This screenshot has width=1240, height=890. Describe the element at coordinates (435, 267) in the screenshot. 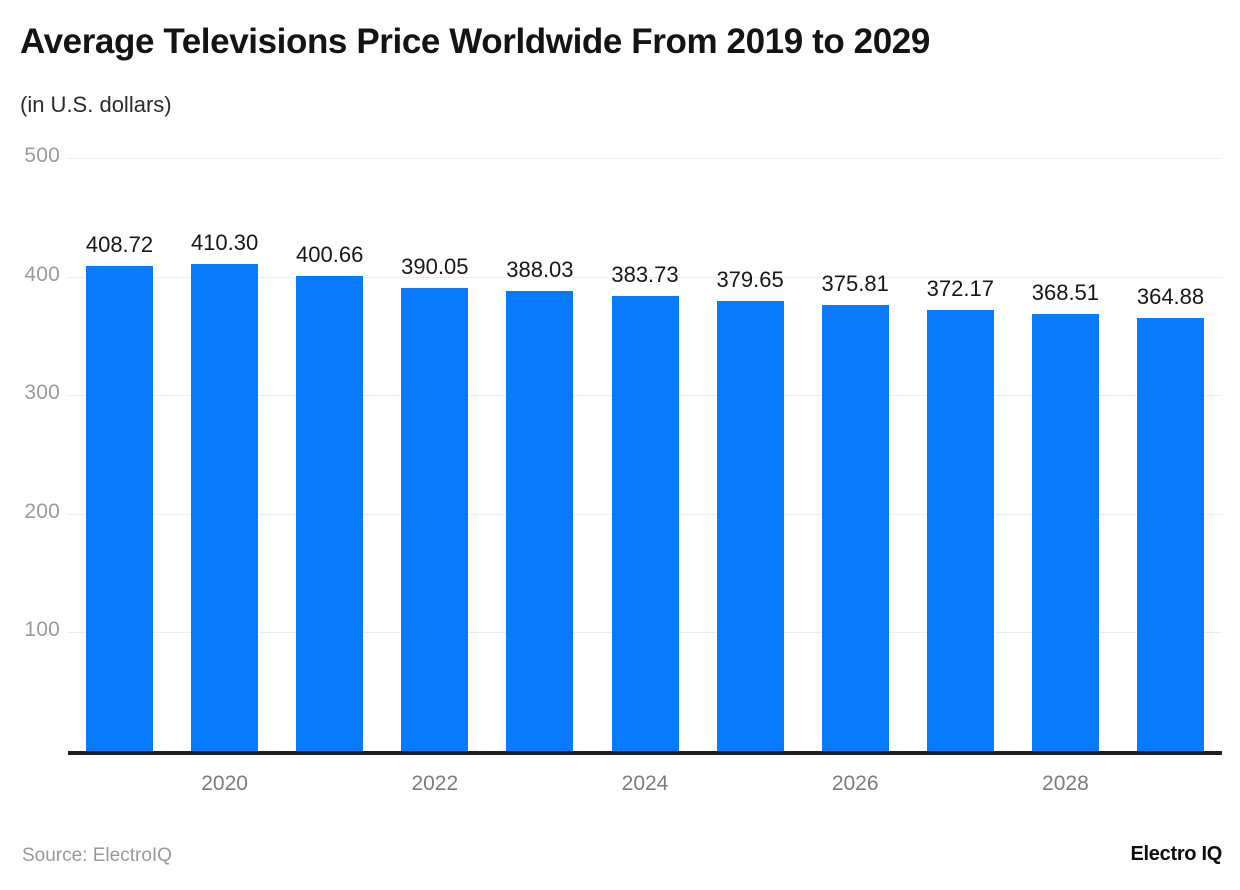

I see `bar-value-label: 390.05` at that location.